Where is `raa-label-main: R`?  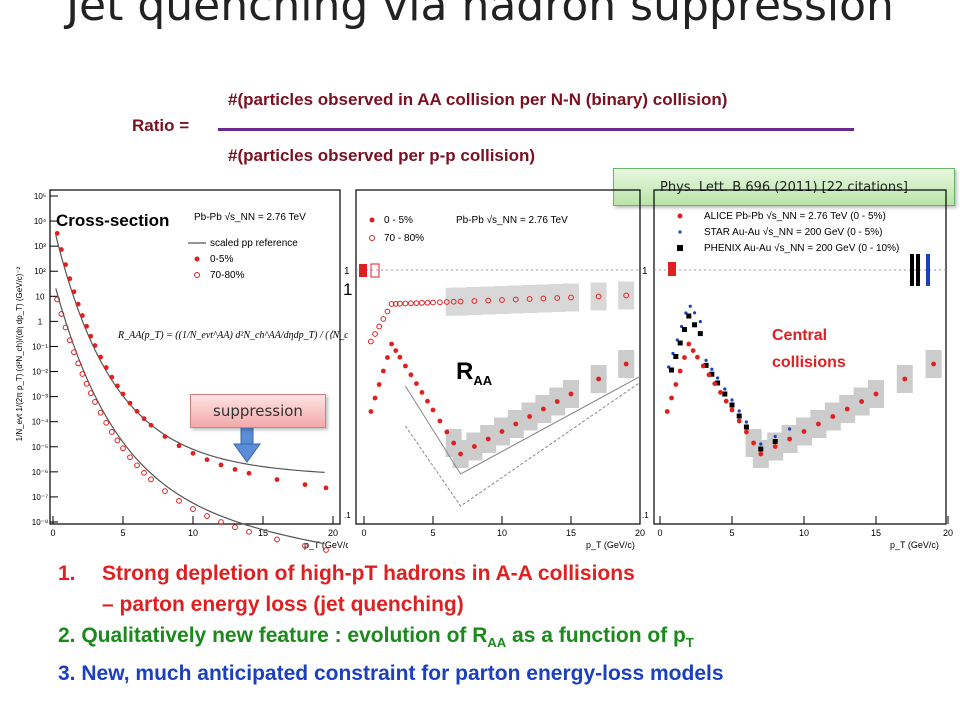
raa-label-main: R is located at coordinates (465, 371).